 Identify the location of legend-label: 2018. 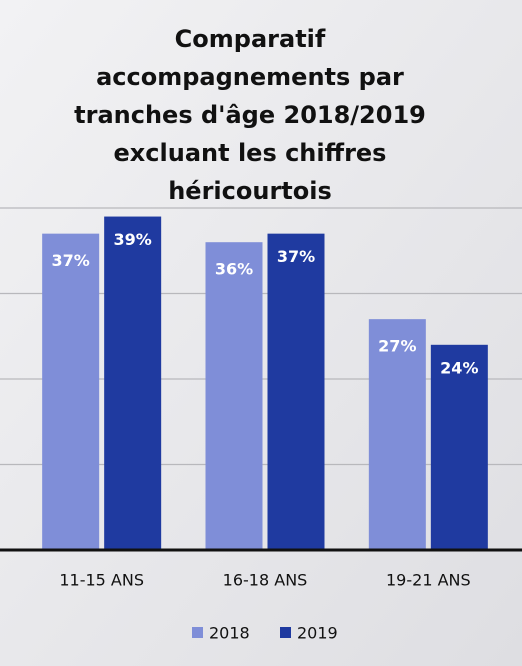
(229, 633).